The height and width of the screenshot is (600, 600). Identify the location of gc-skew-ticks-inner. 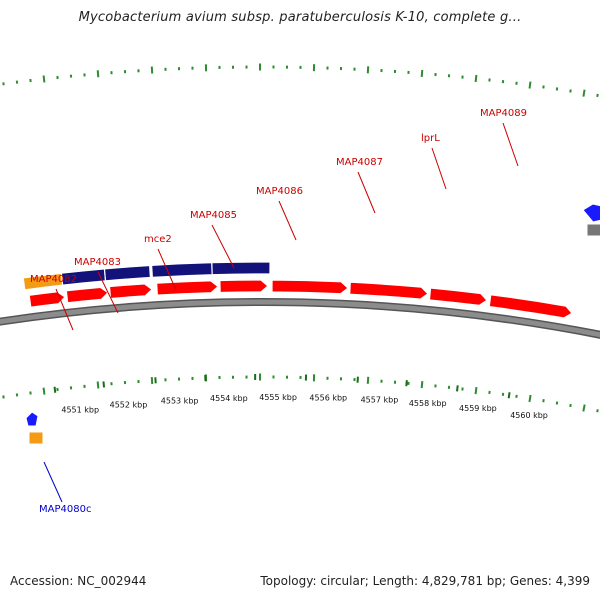
(300, 393).